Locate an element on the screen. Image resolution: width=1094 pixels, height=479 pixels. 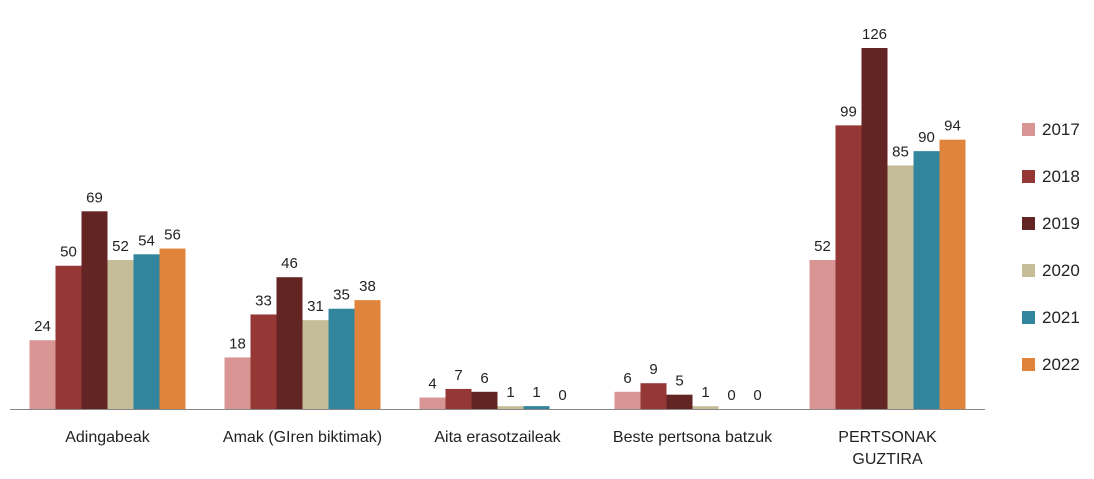
data-label: 4 is located at coordinates (432, 384).